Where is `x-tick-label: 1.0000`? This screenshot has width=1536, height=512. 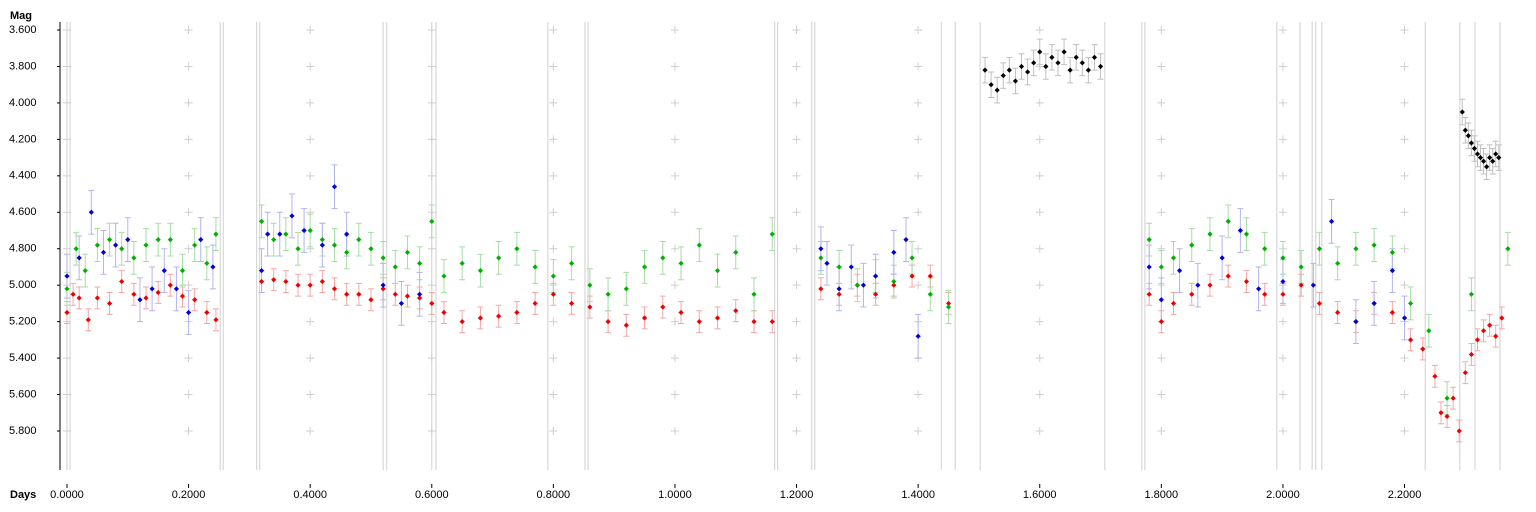 x-tick-label: 1.0000 is located at coordinates (675, 495).